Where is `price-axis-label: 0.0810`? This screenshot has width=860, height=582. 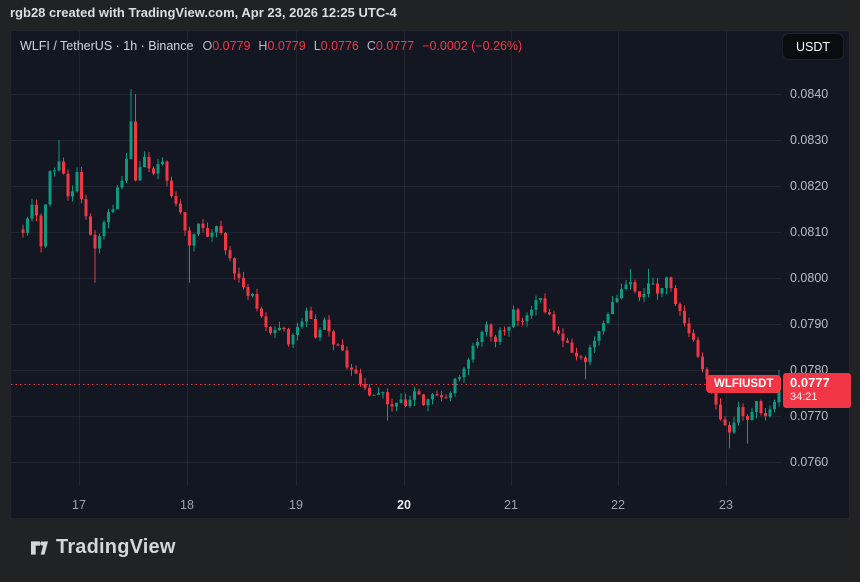
price-axis-label: 0.0810 is located at coordinates (809, 232).